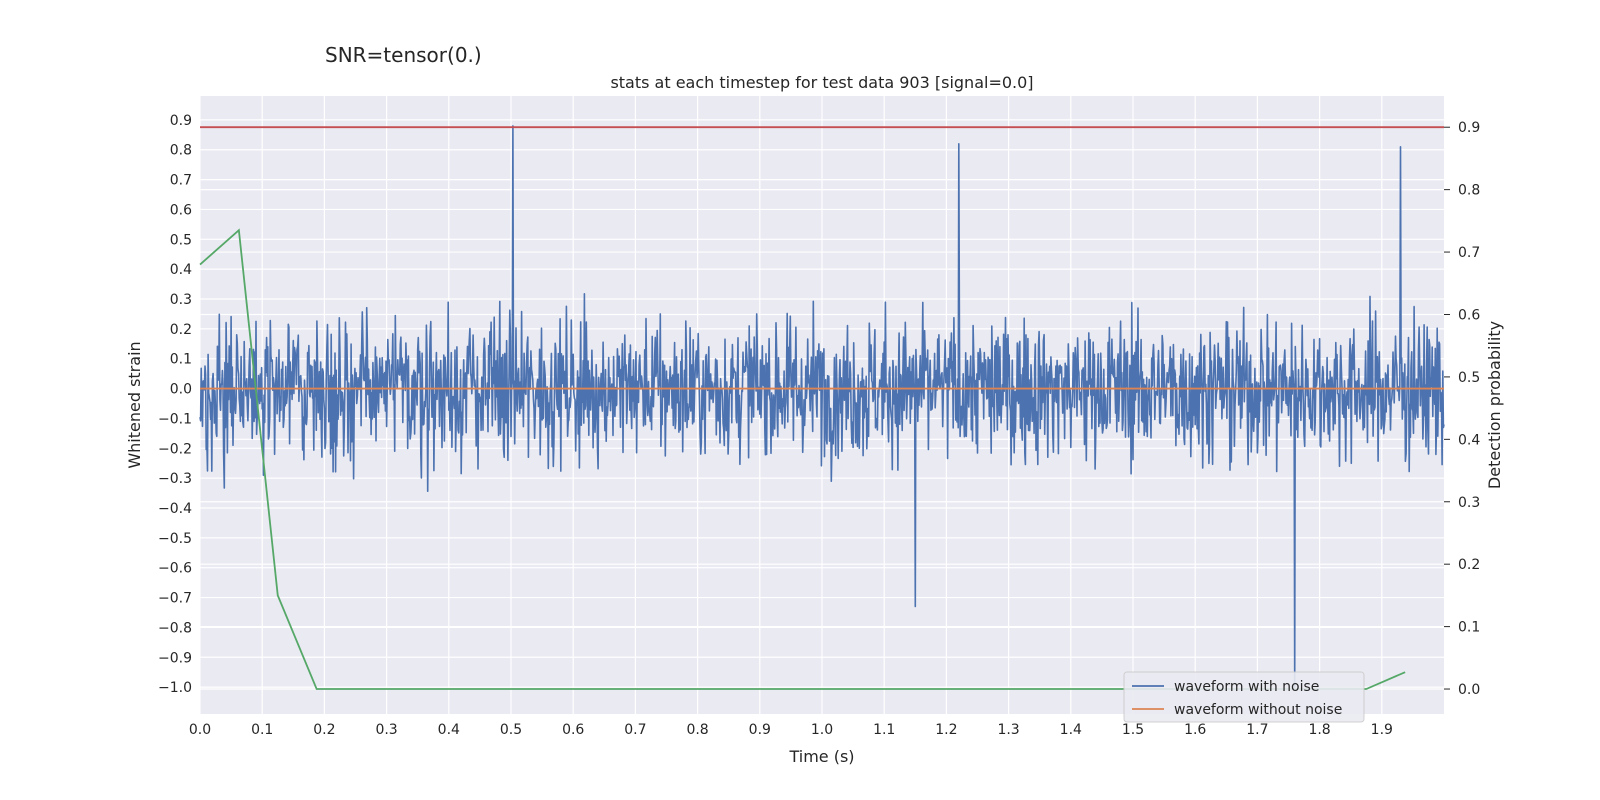 This screenshot has width=1600, height=800. I want to click on x-tick-label: 0.5, so click(511, 730).